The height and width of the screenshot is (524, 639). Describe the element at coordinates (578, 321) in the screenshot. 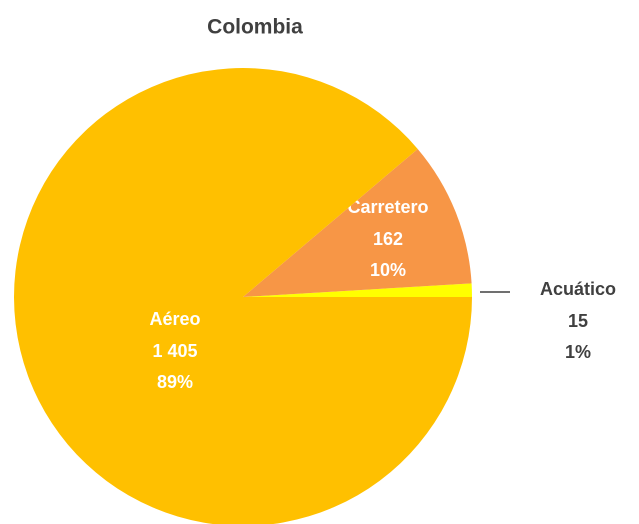

I see `value-label: 15` at that location.